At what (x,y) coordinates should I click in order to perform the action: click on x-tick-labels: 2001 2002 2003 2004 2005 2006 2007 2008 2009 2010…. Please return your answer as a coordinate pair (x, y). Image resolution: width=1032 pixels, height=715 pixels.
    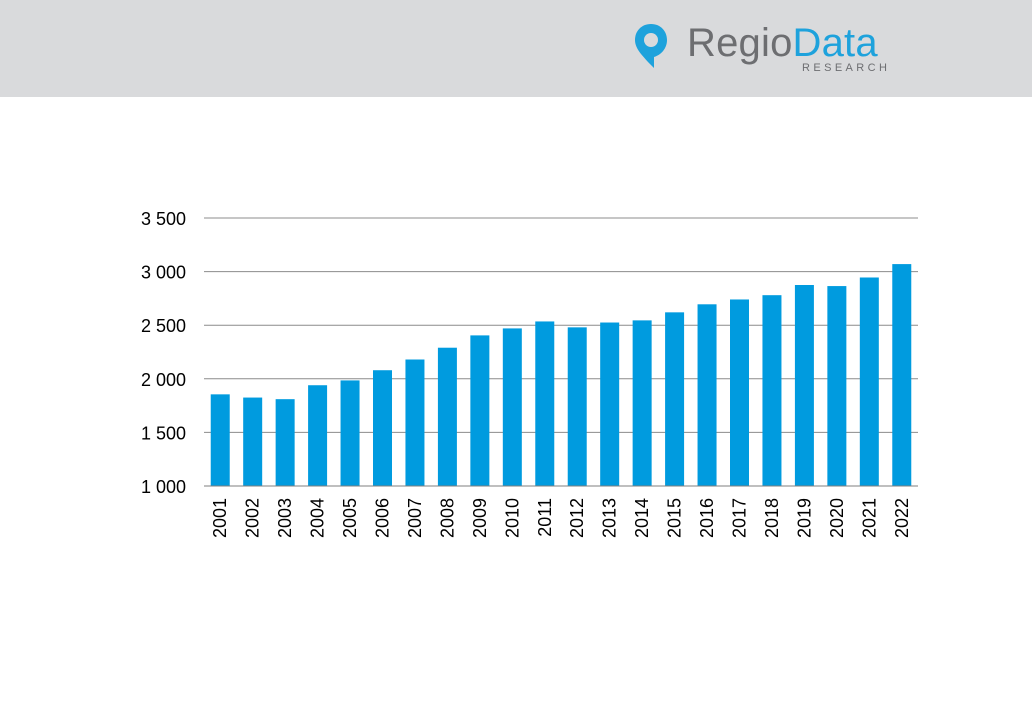
    Looking at the image, I should click on (561, 518).